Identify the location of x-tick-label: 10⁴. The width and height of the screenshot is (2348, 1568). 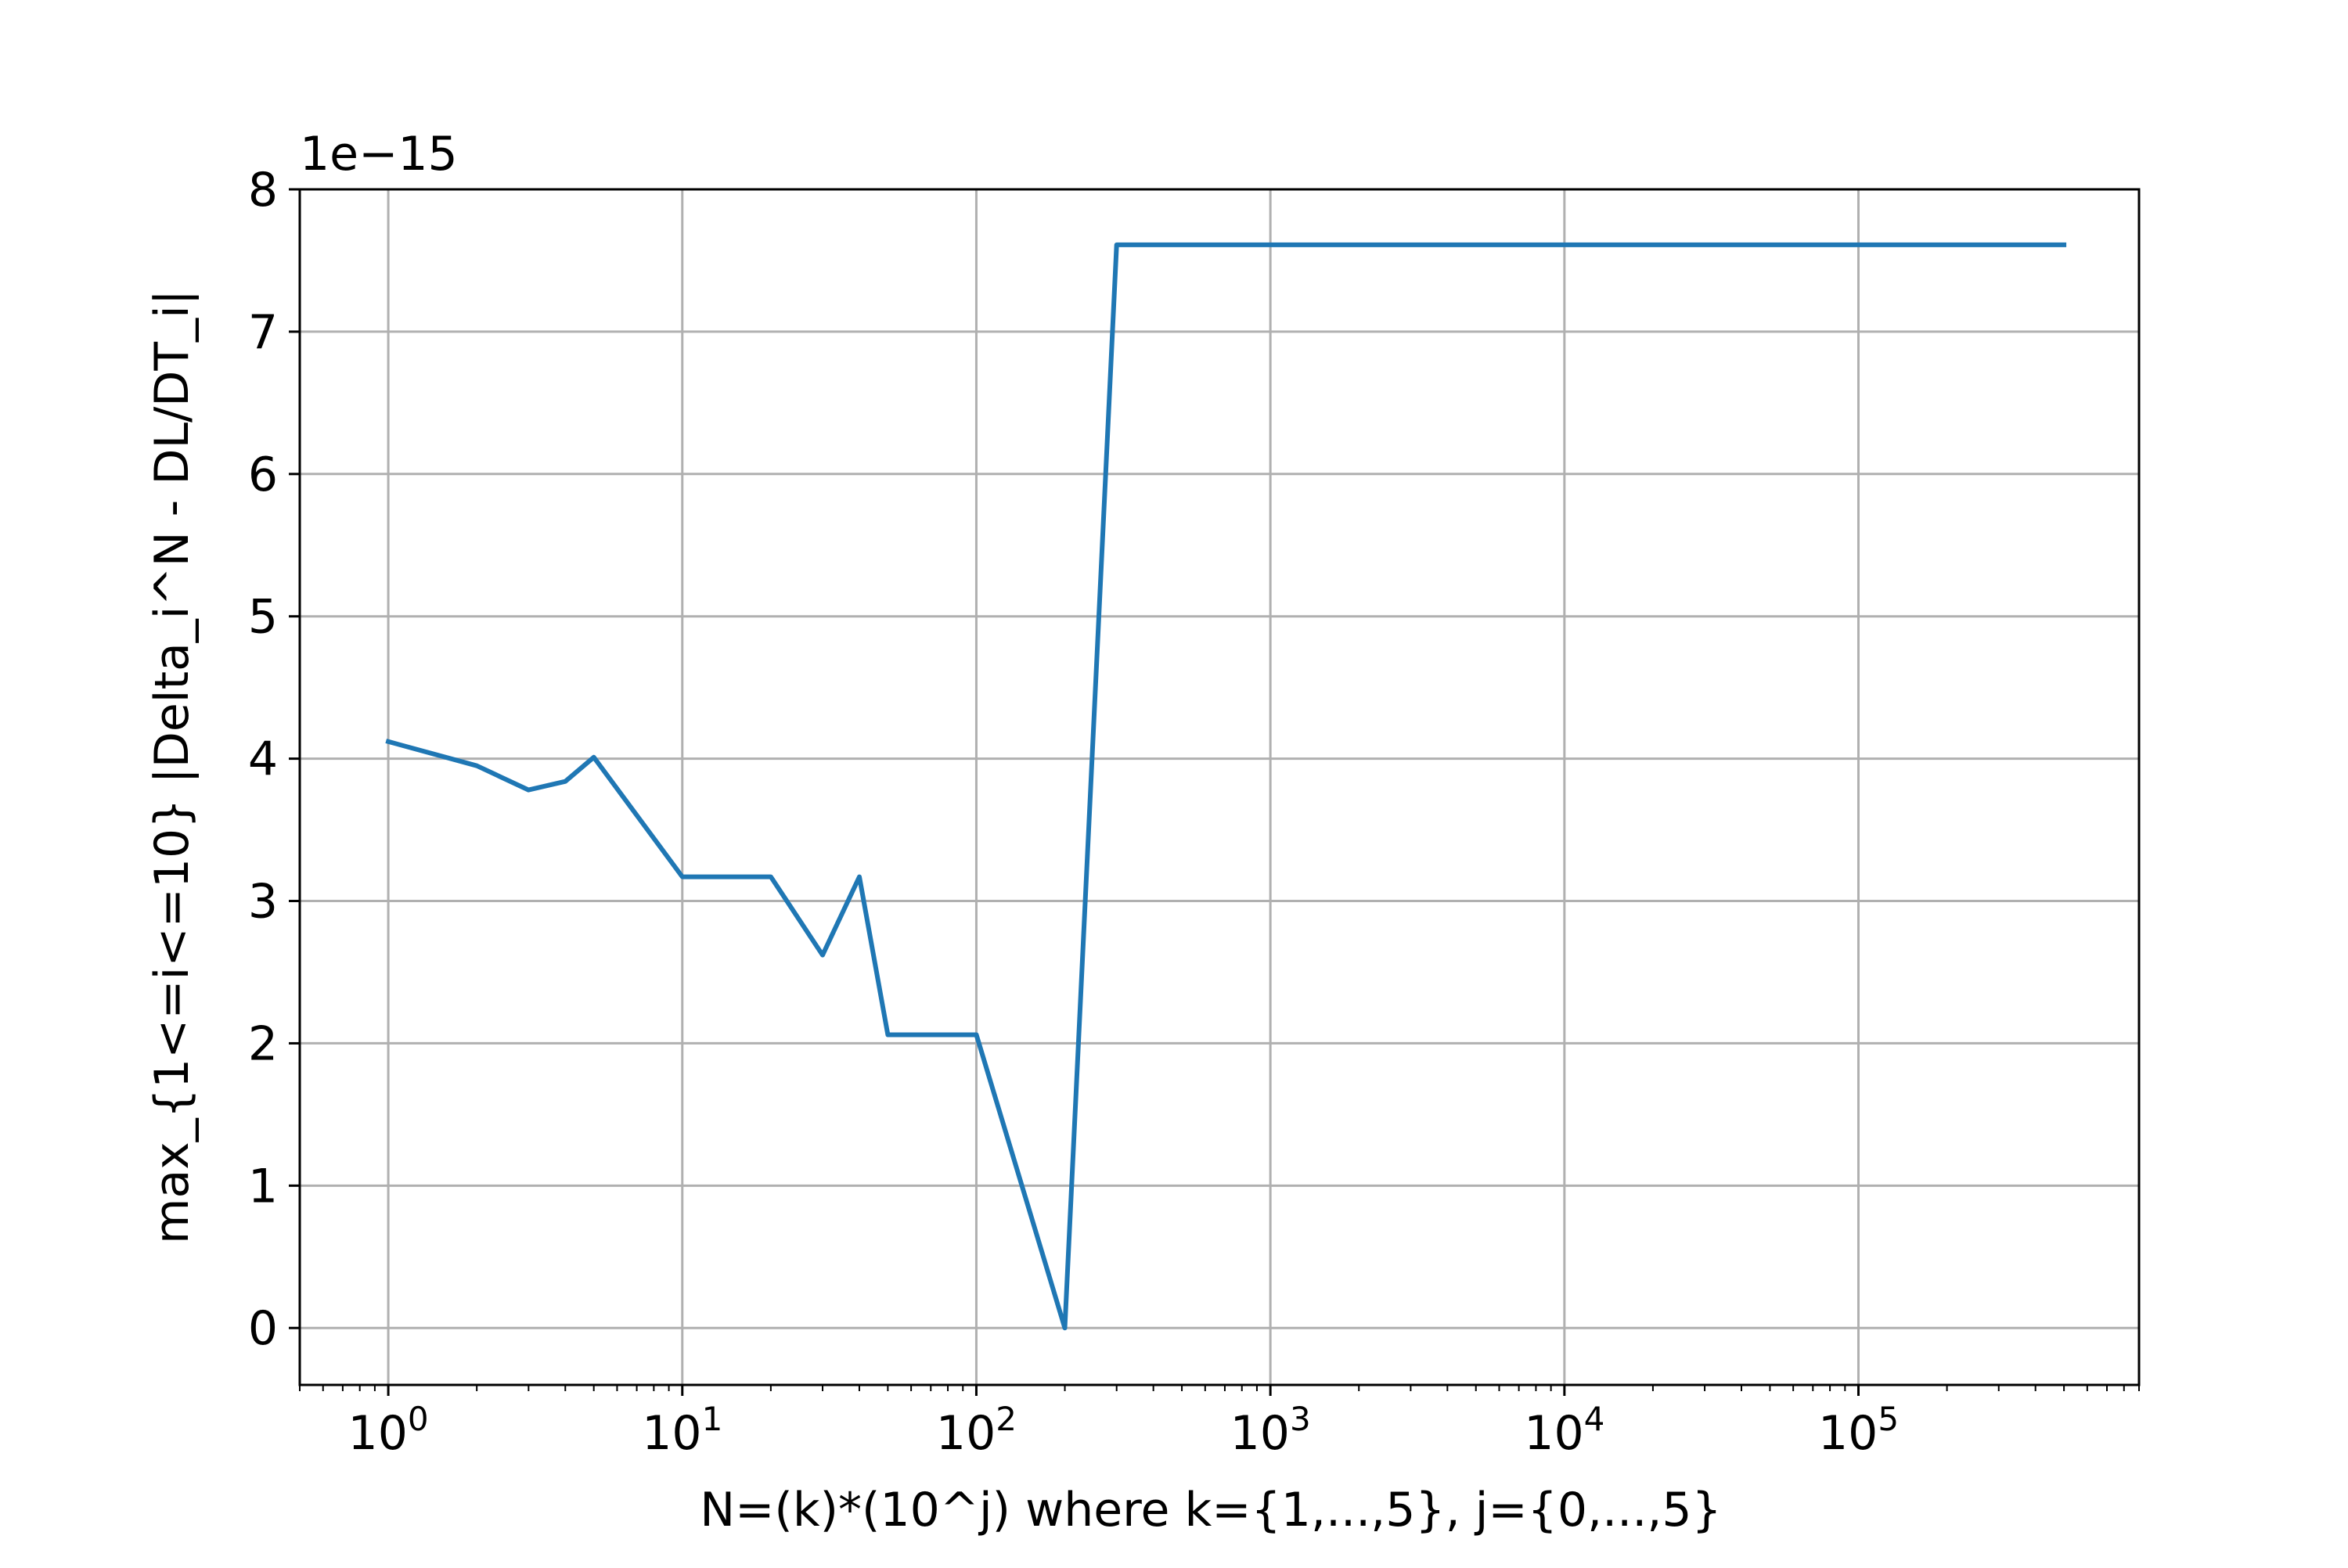
(1564, 1431).